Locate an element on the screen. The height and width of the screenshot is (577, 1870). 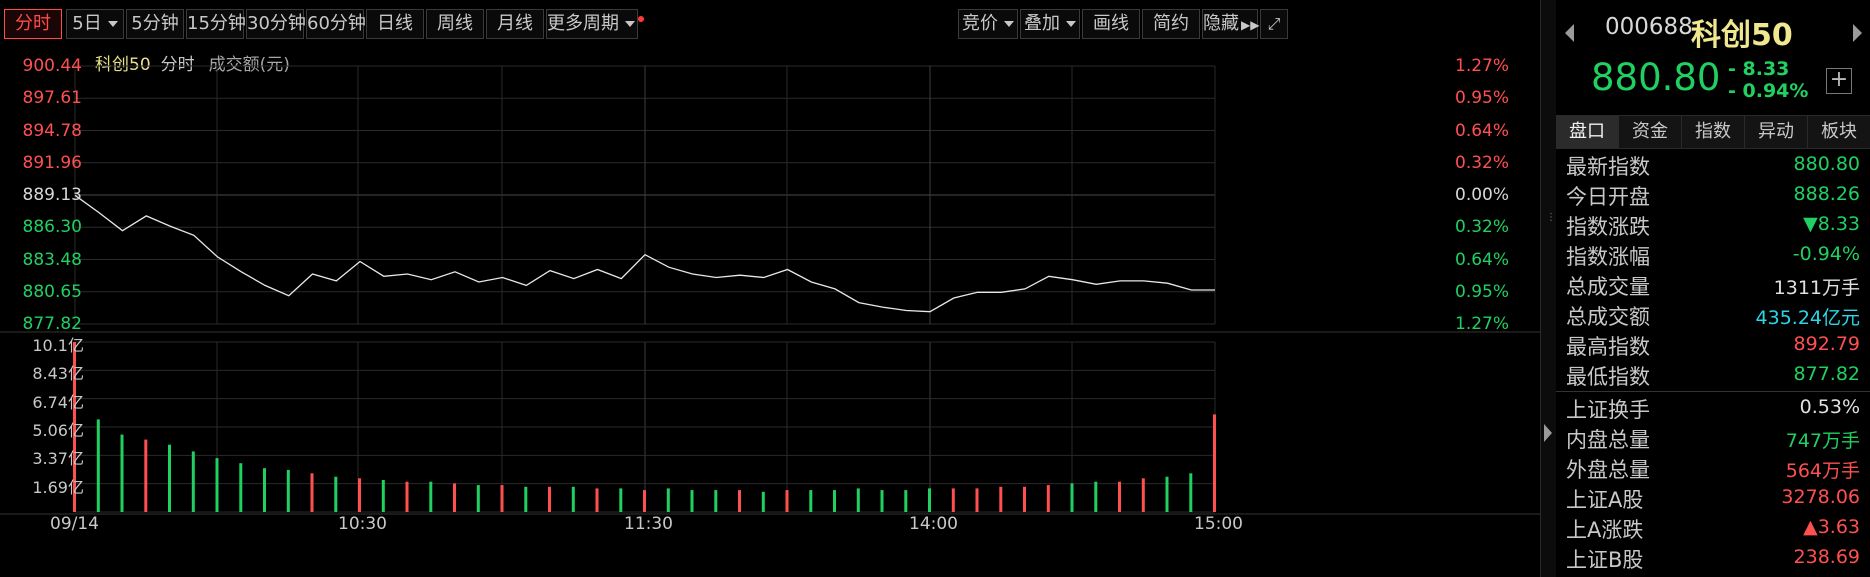
period-tab-60min: 60分钟 is located at coordinates (336, 24).